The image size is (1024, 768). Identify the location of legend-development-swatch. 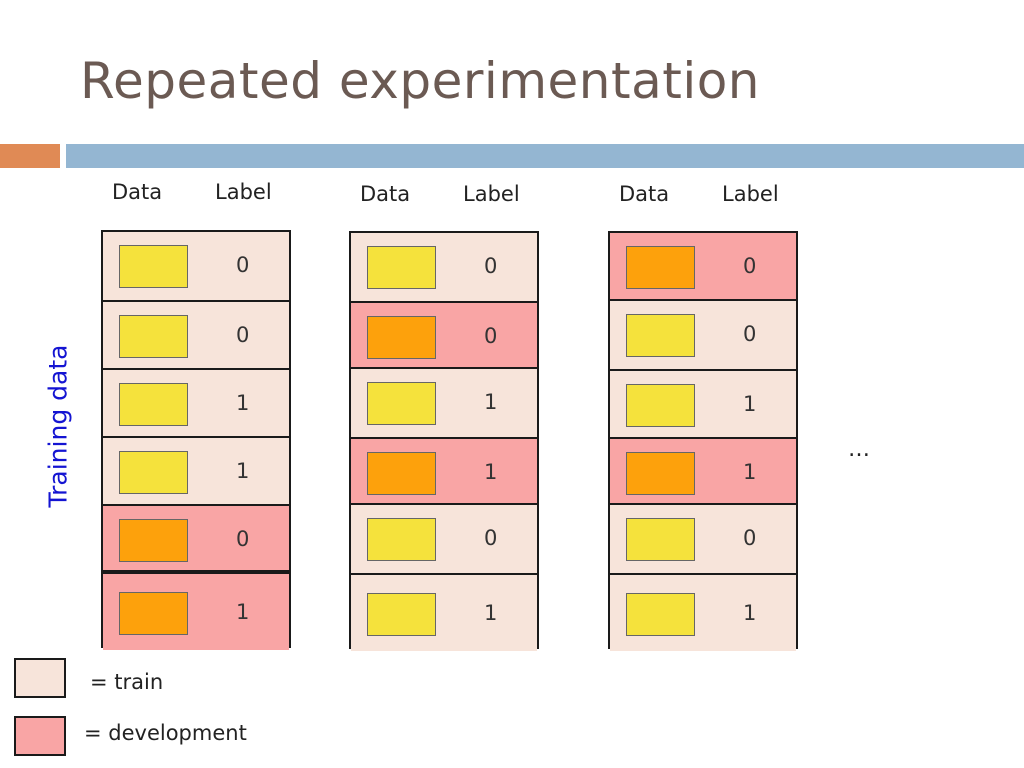
(40, 736).